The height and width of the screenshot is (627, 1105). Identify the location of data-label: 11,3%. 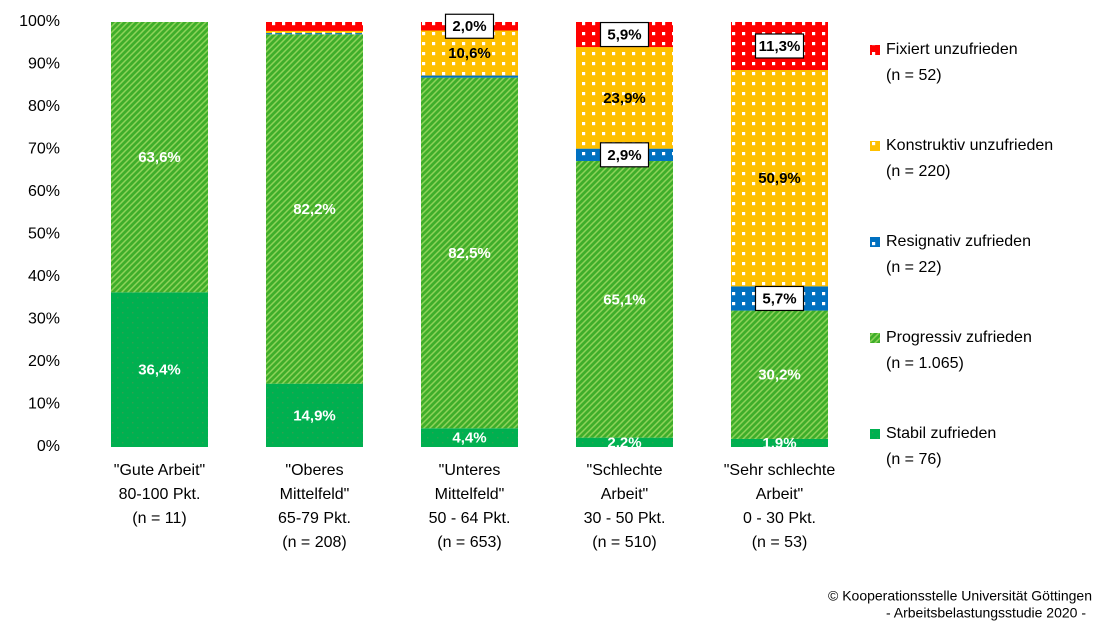
(780, 46).